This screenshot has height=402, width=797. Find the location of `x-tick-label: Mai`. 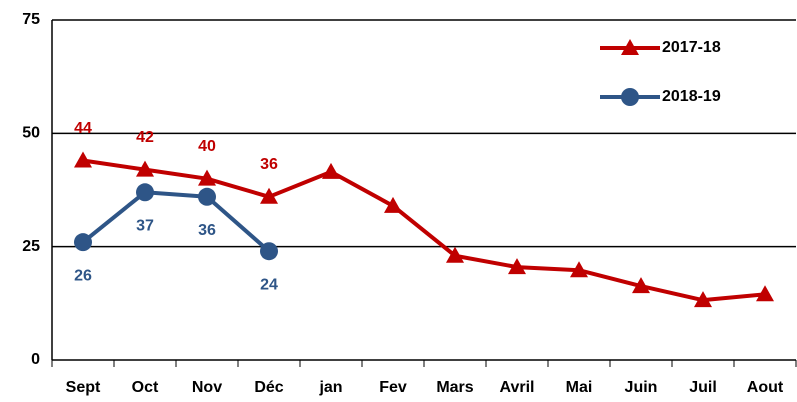

x-tick-label: Mai is located at coordinates (579, 387).